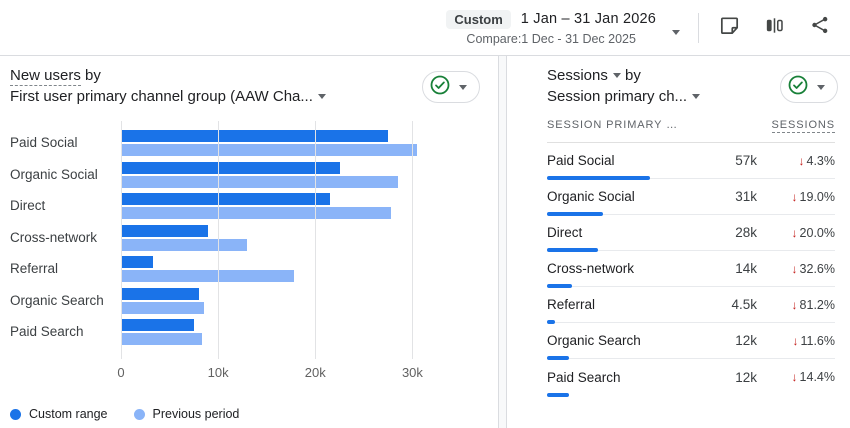  I want to click on sessions-value: 28k, so click(746, 232).